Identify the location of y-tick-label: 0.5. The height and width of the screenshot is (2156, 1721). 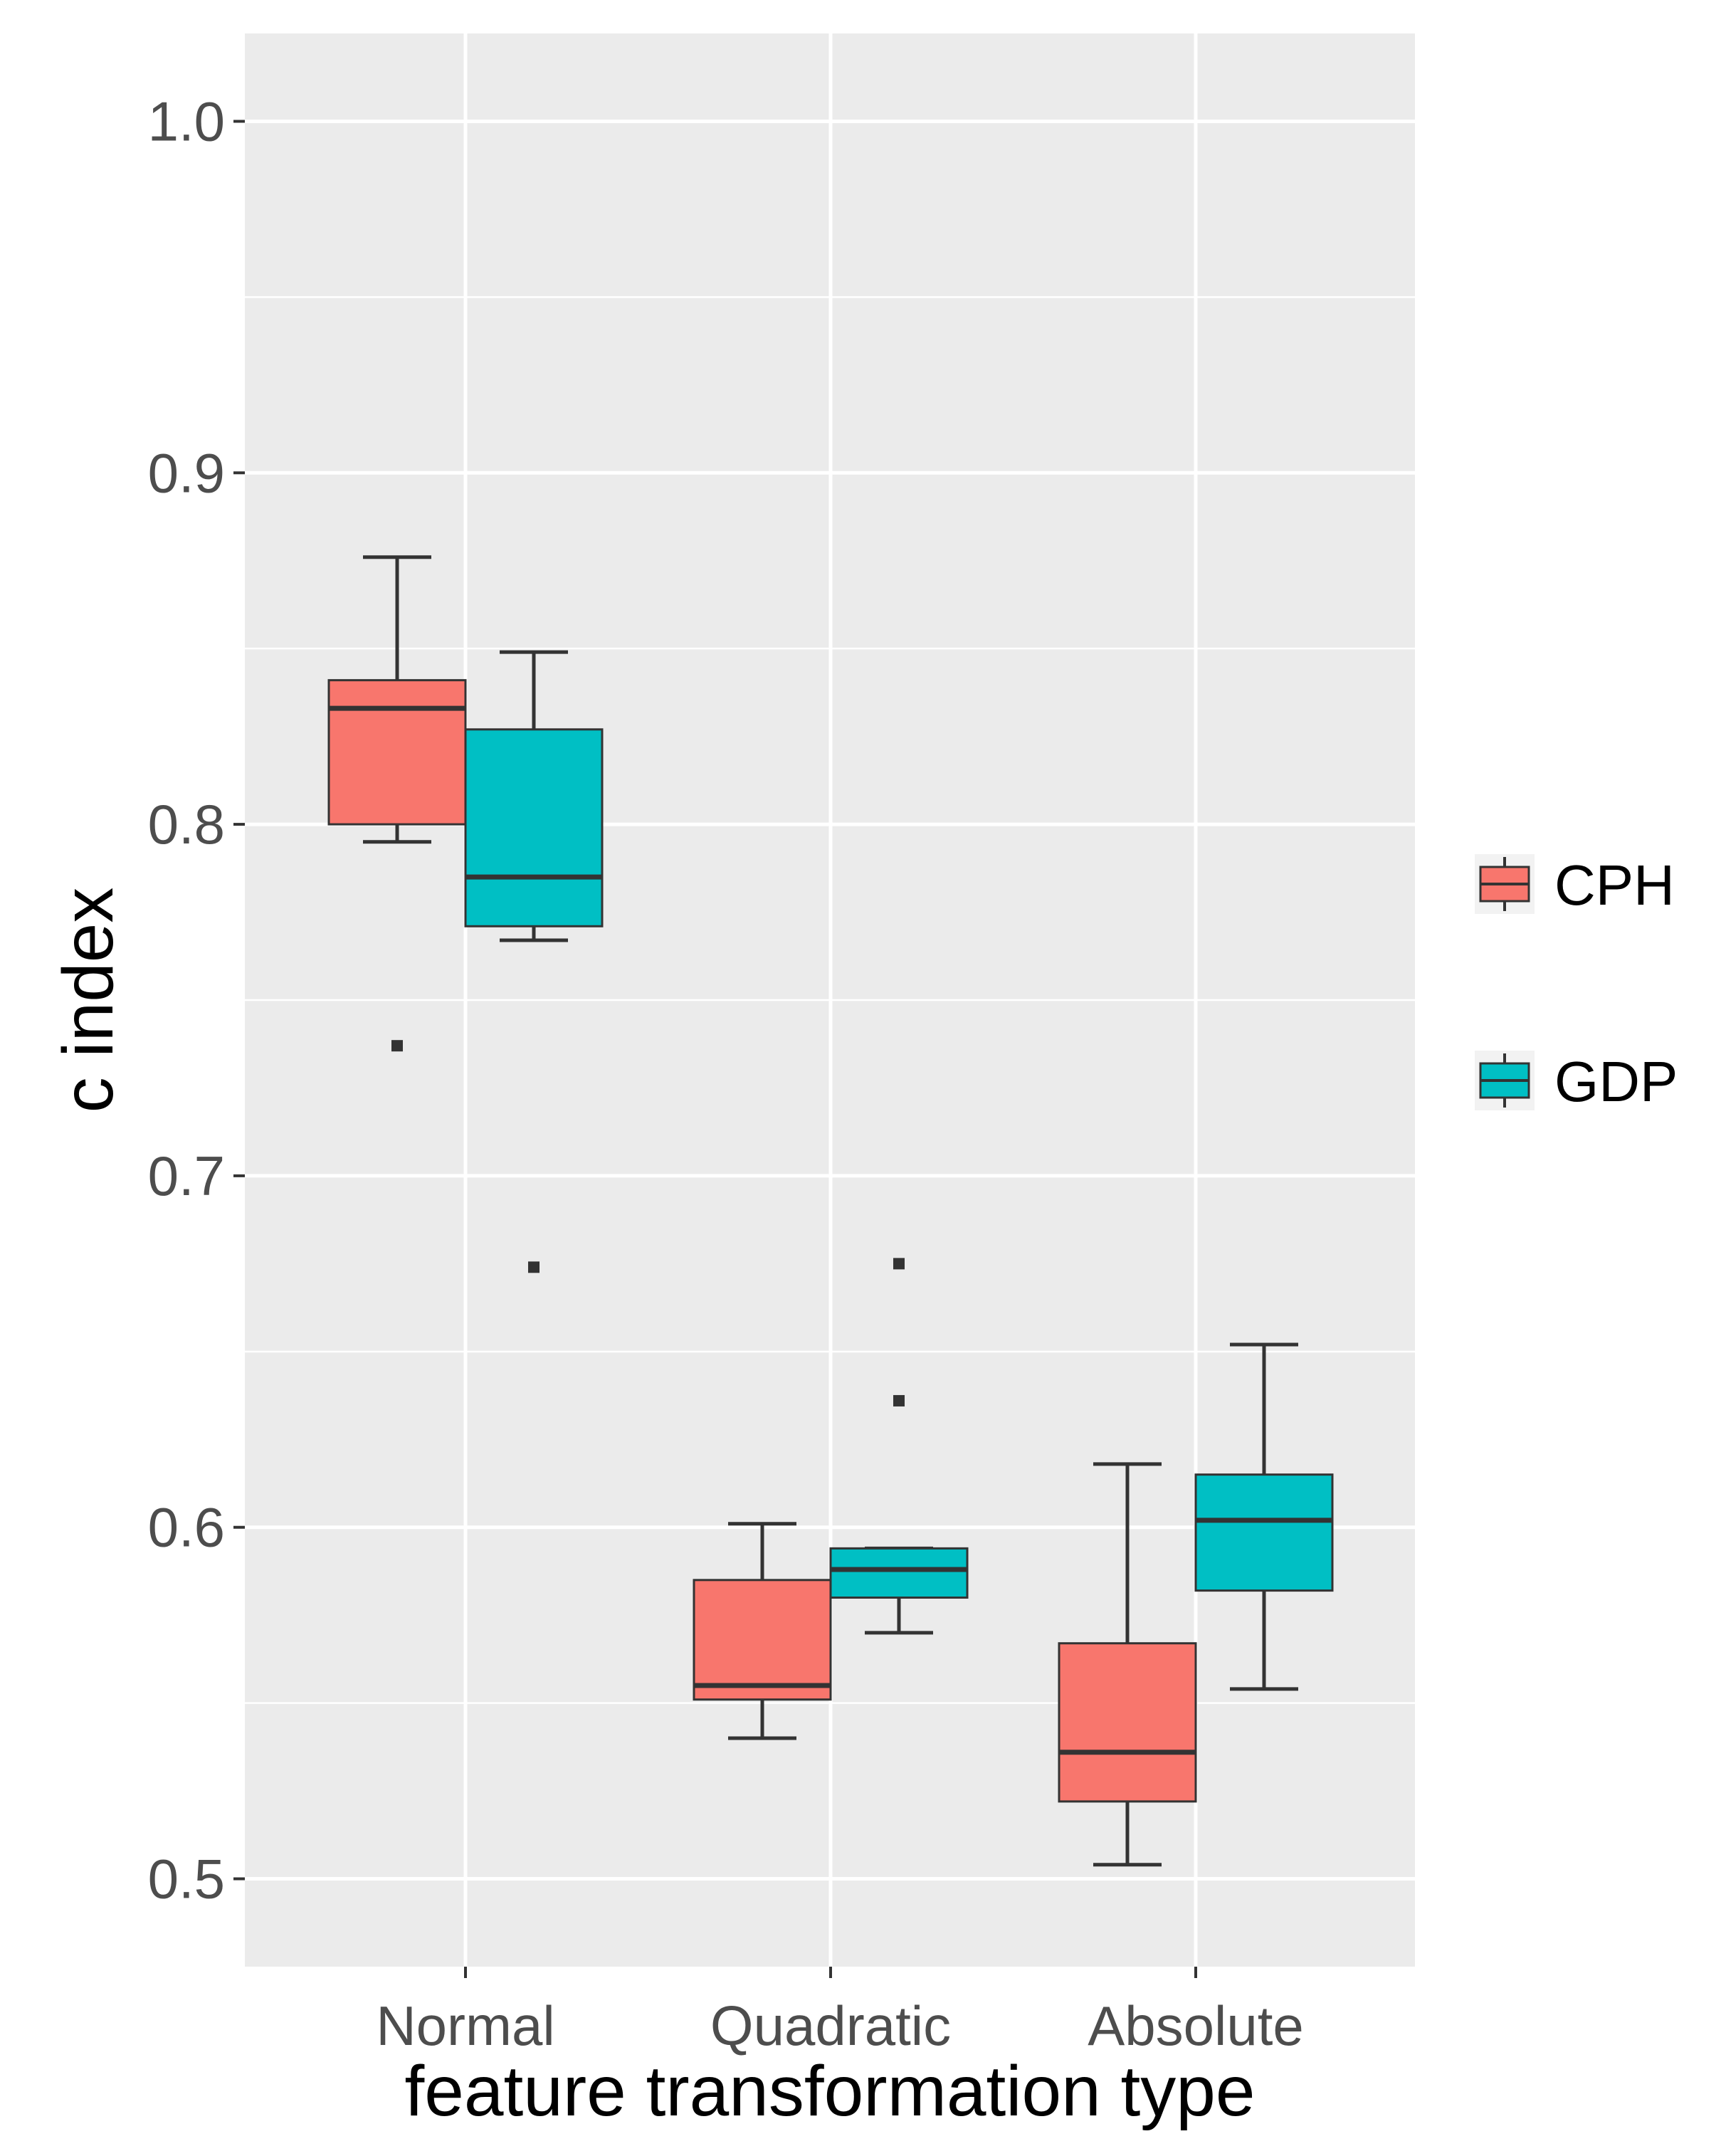
(186, 1879).